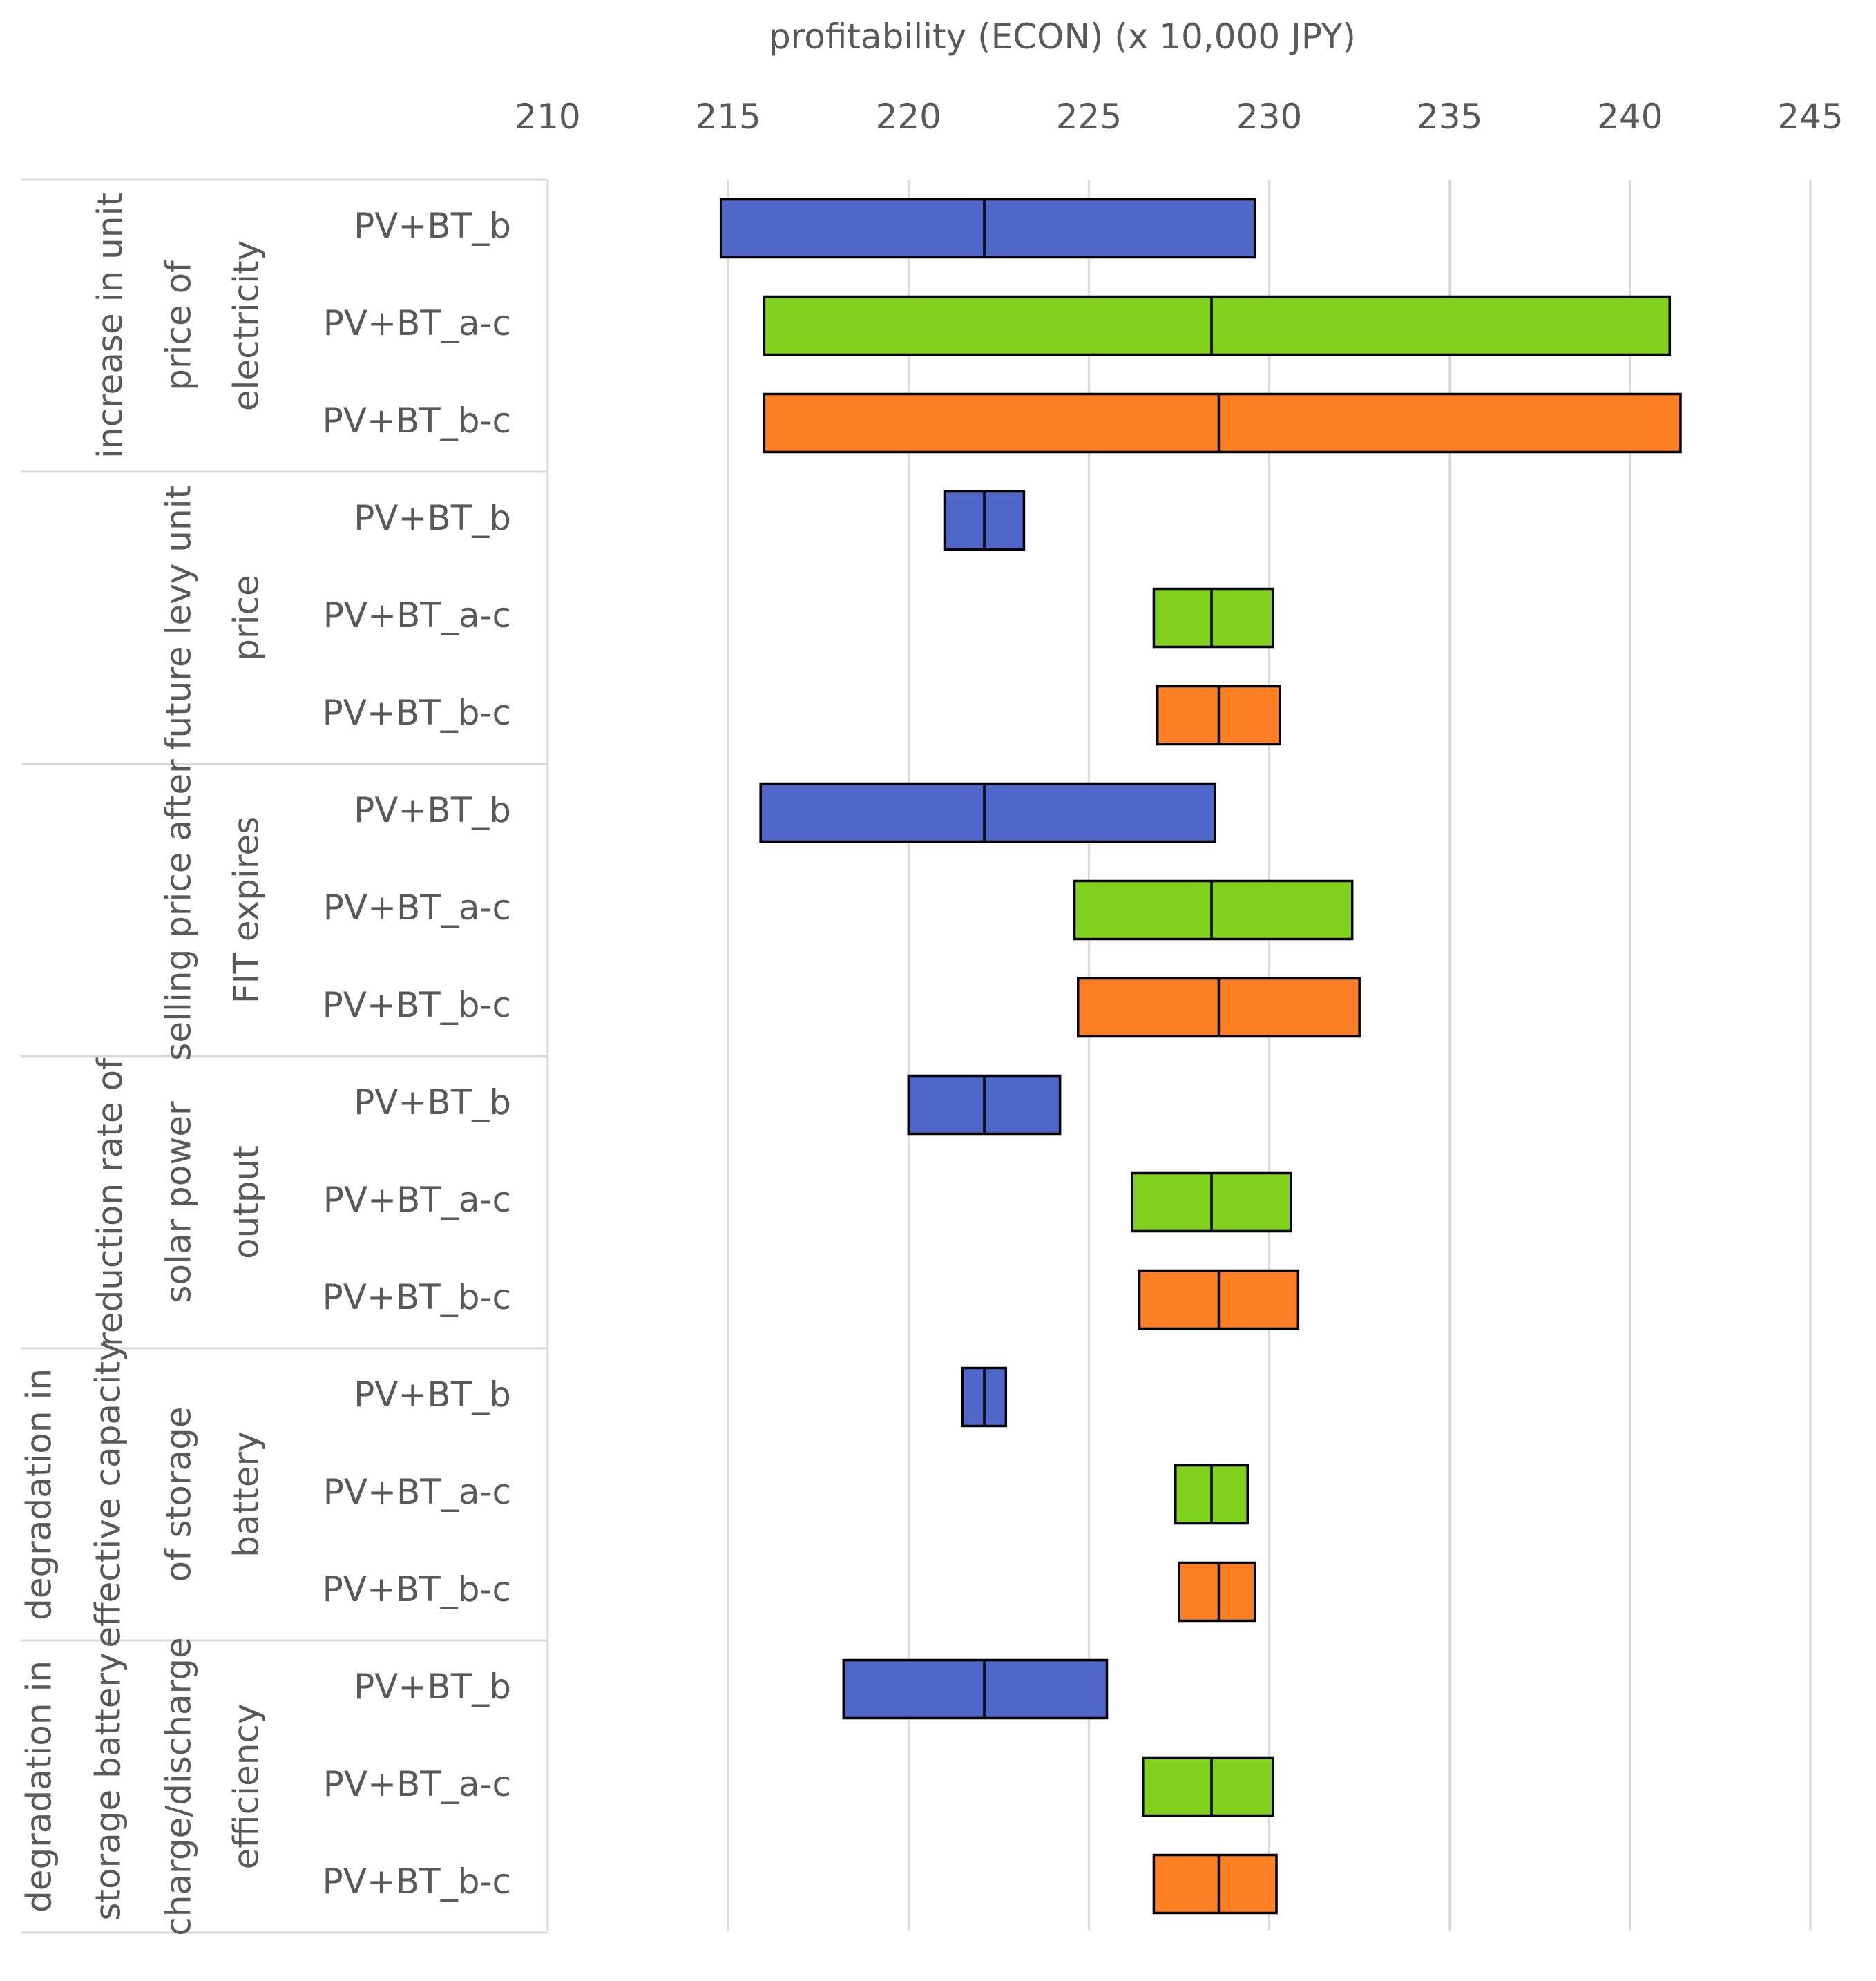 The height and width of the screenshot is (1981, 1876). I want to click on x-tick-label-235: 235, so click(1449, 117).